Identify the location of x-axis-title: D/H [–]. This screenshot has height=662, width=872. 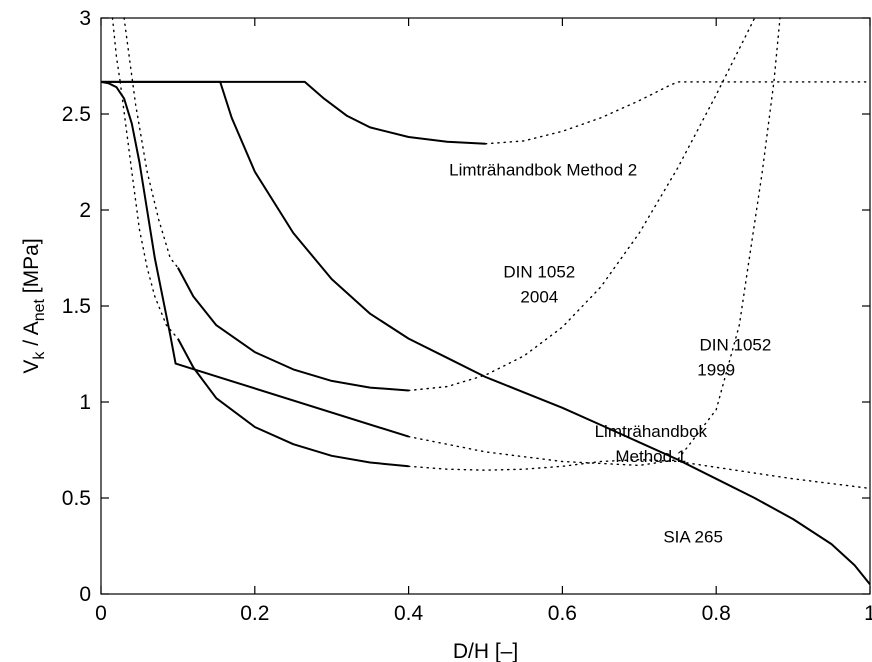
(485, 651).